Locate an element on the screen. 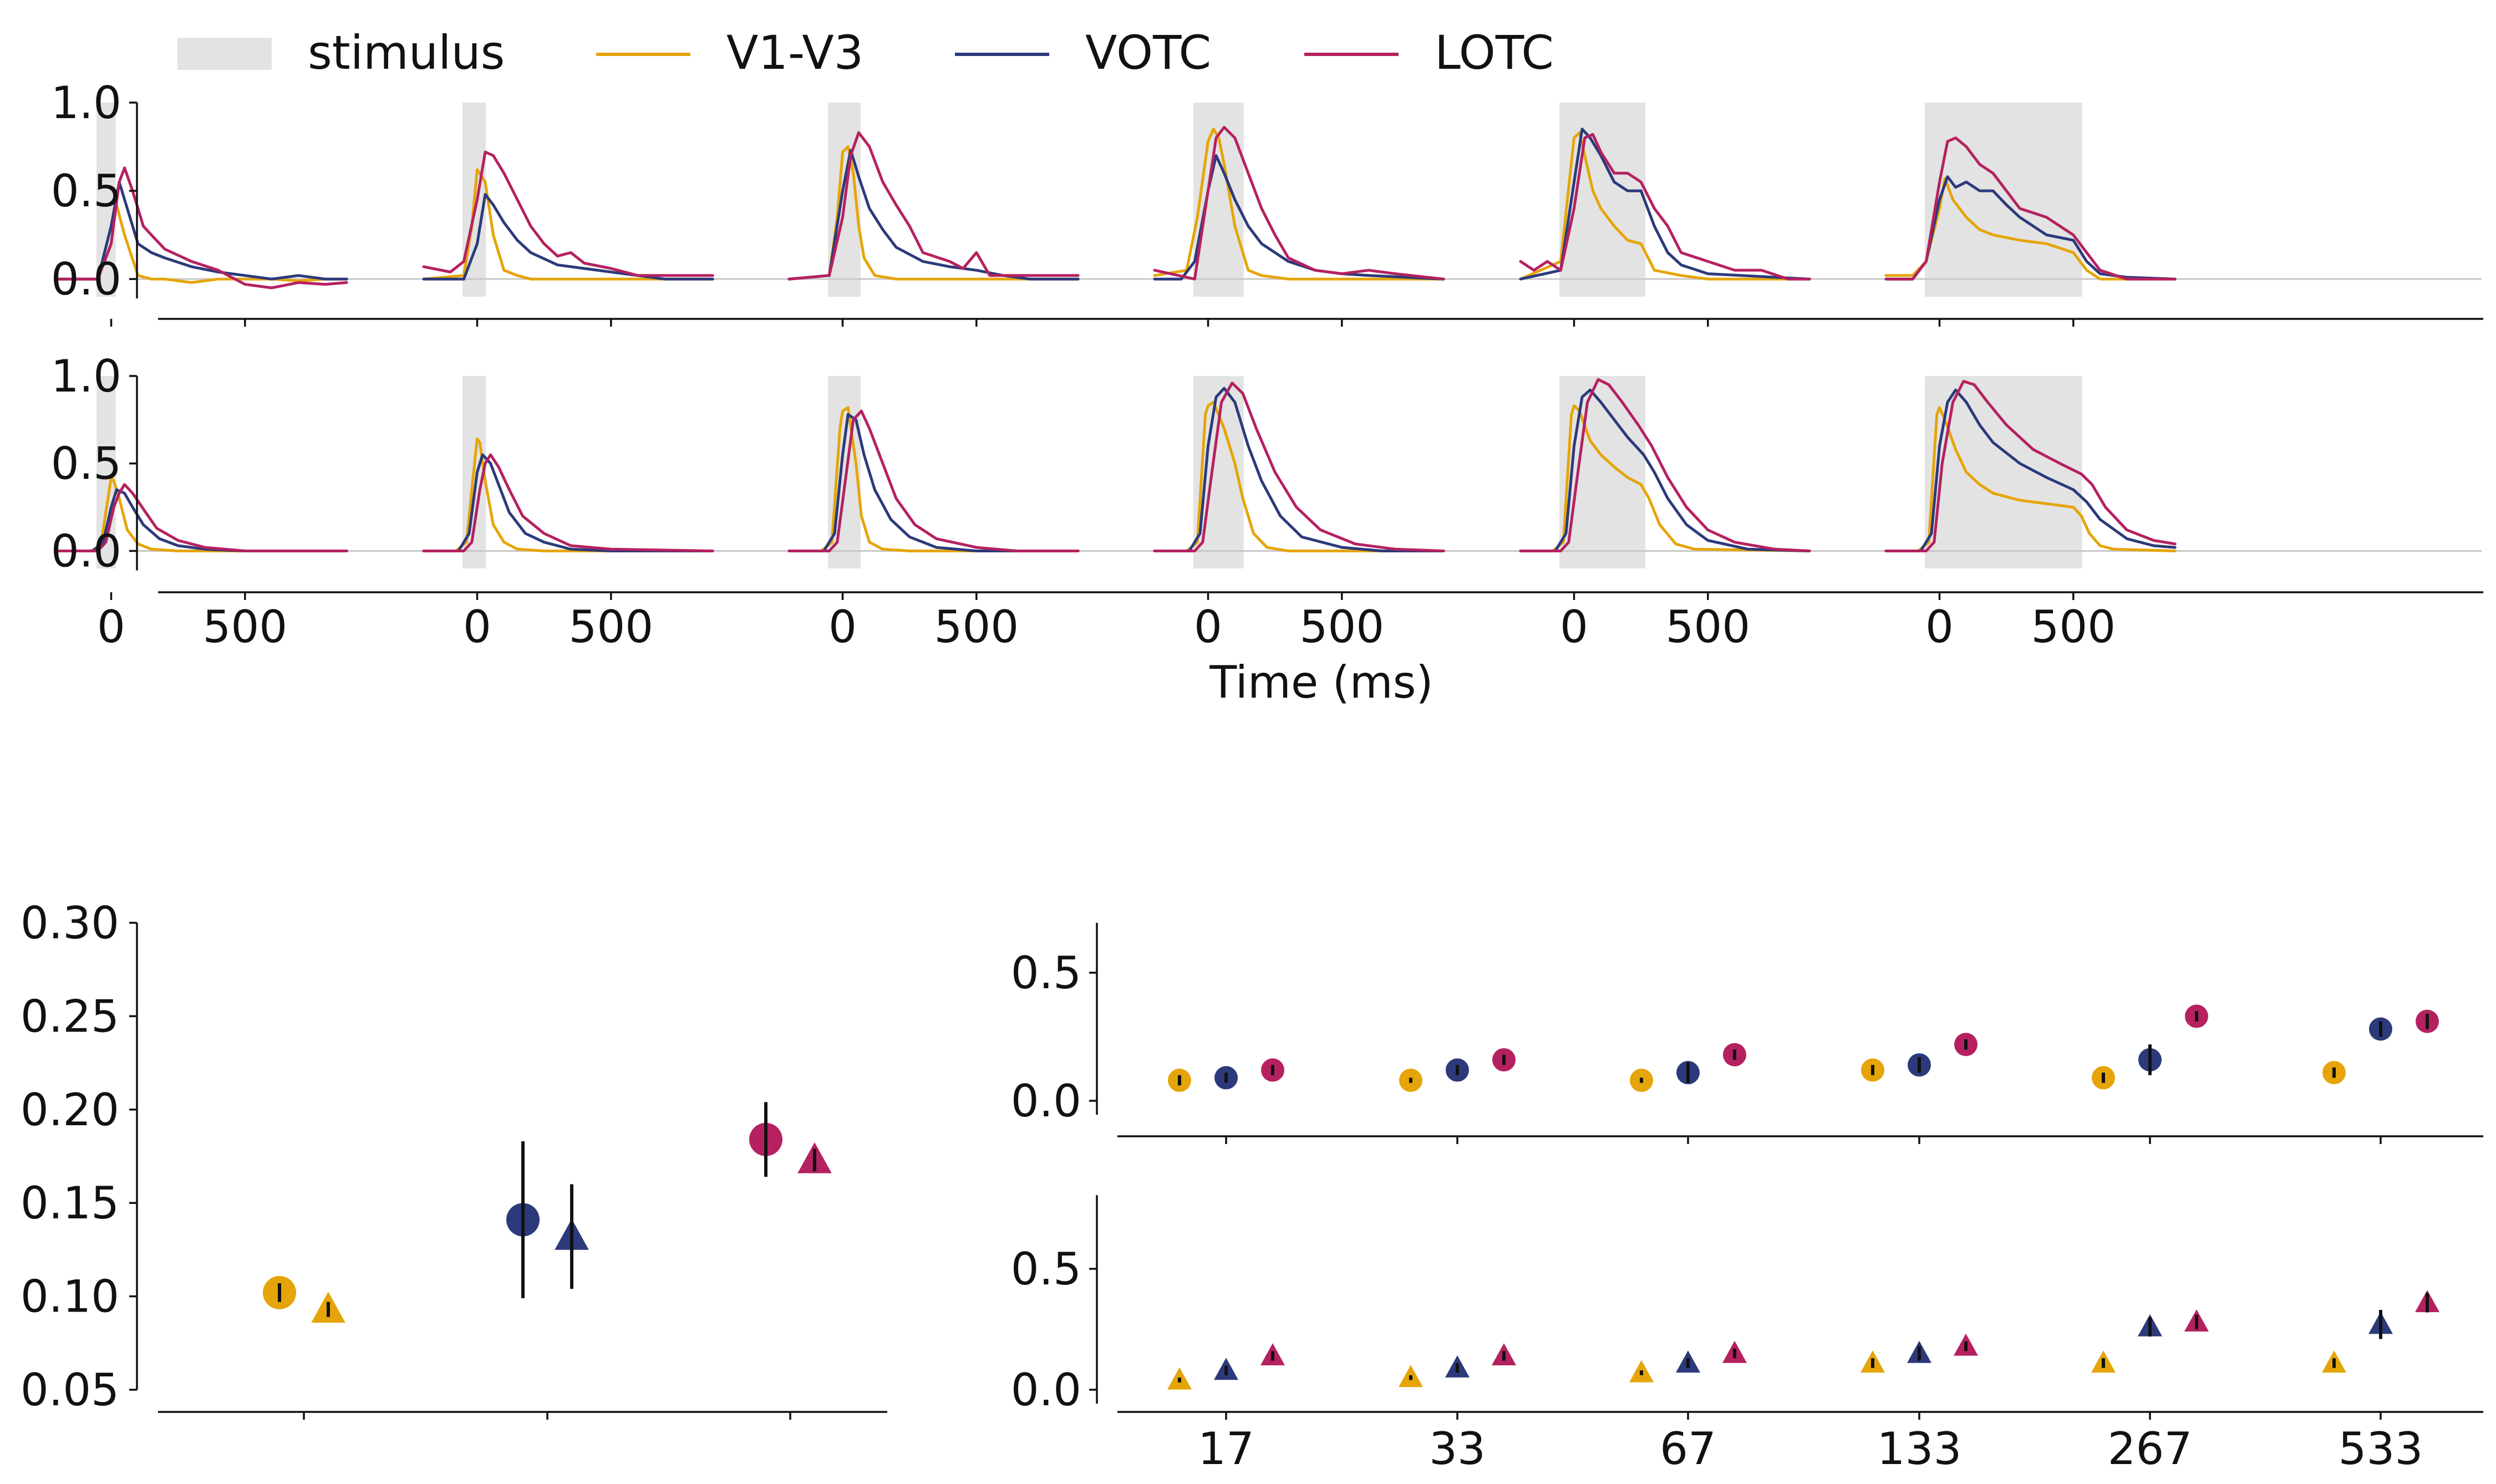  y-tick-label: 0.05 is located at coordinates (70, 1390).